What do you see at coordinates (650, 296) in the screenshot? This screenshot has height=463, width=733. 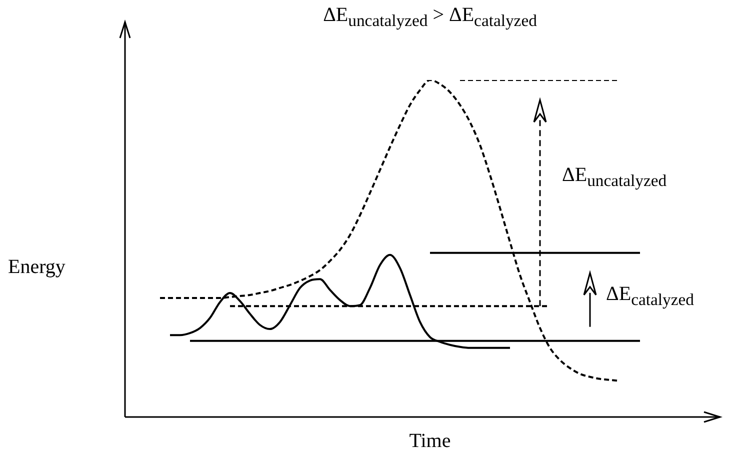 I see `annotation: ΔE$_{catalyzed}$` at bounding box center [650, 296].